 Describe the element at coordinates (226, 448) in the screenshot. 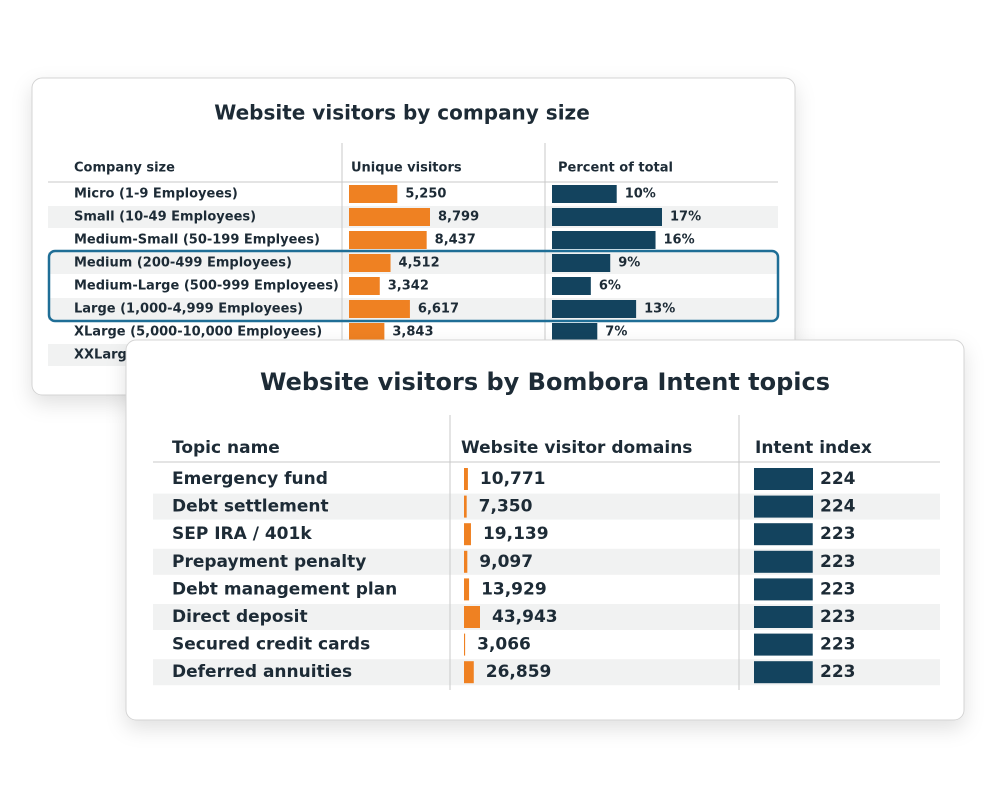

I see `column-header: Topic name` at that location.